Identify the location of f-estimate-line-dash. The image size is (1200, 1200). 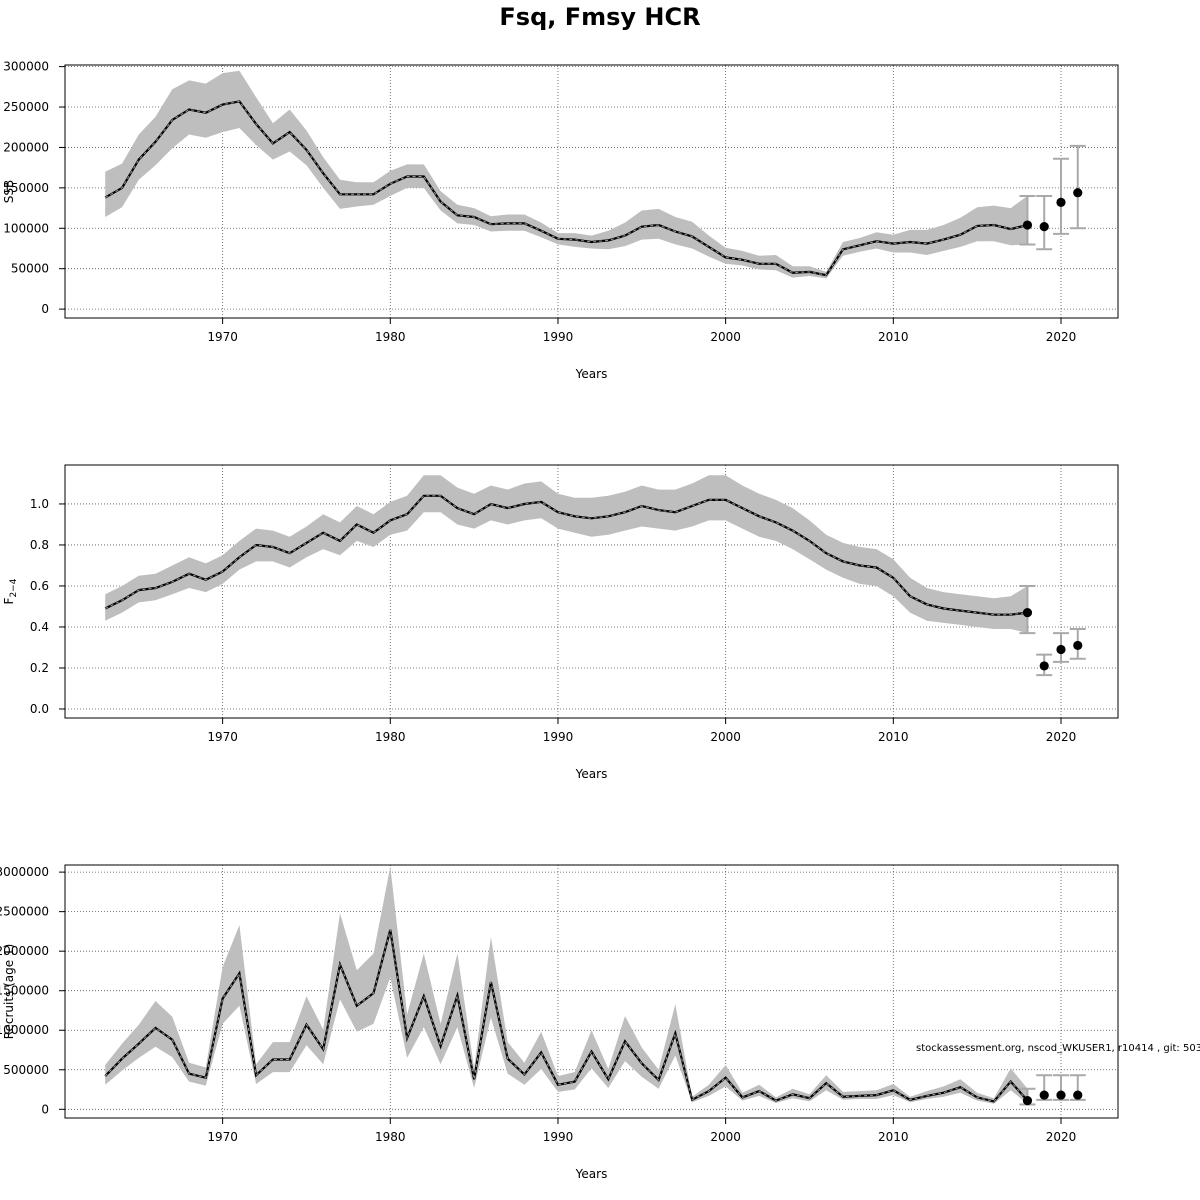
(566, 555).